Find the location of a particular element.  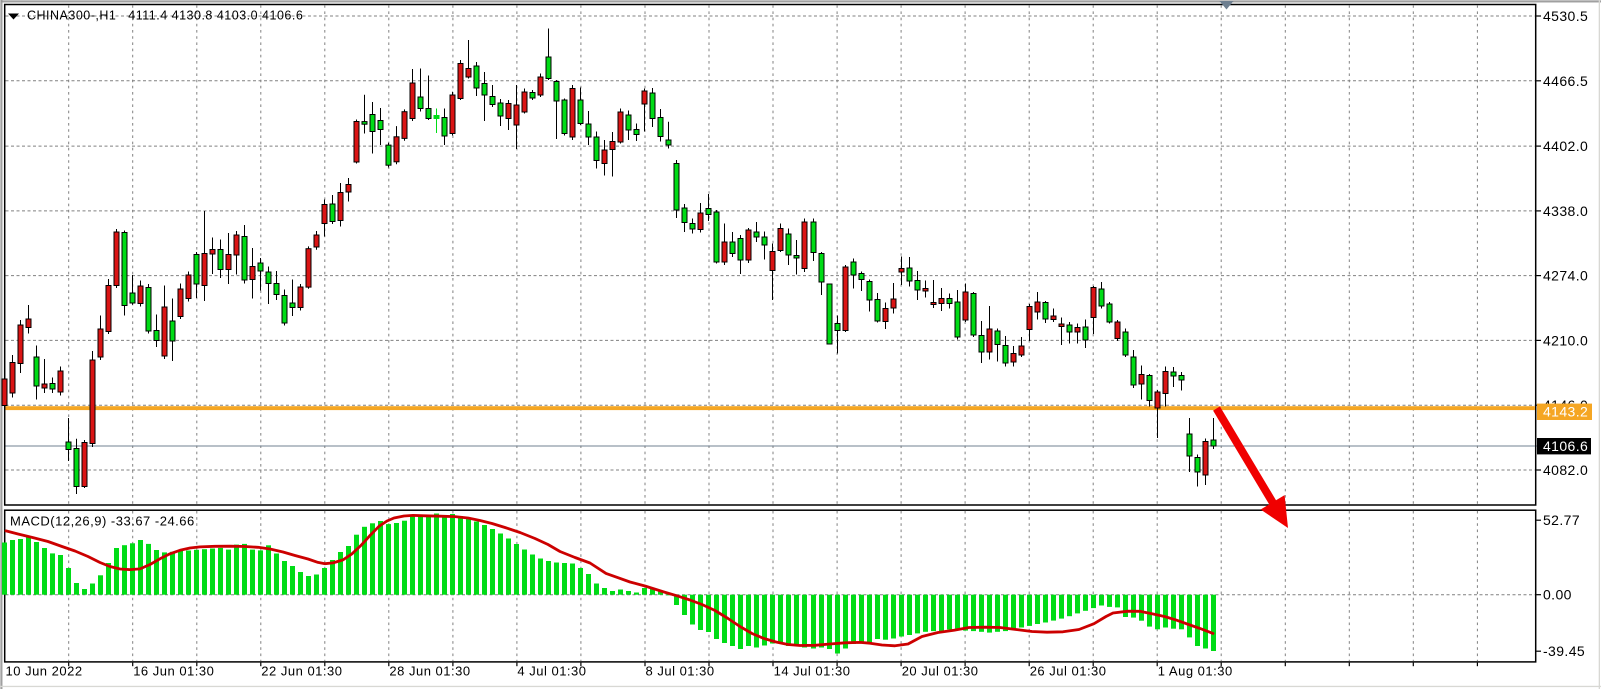

svg-text: 26 Jul 01:30 is located at coordinates (1068, 671).